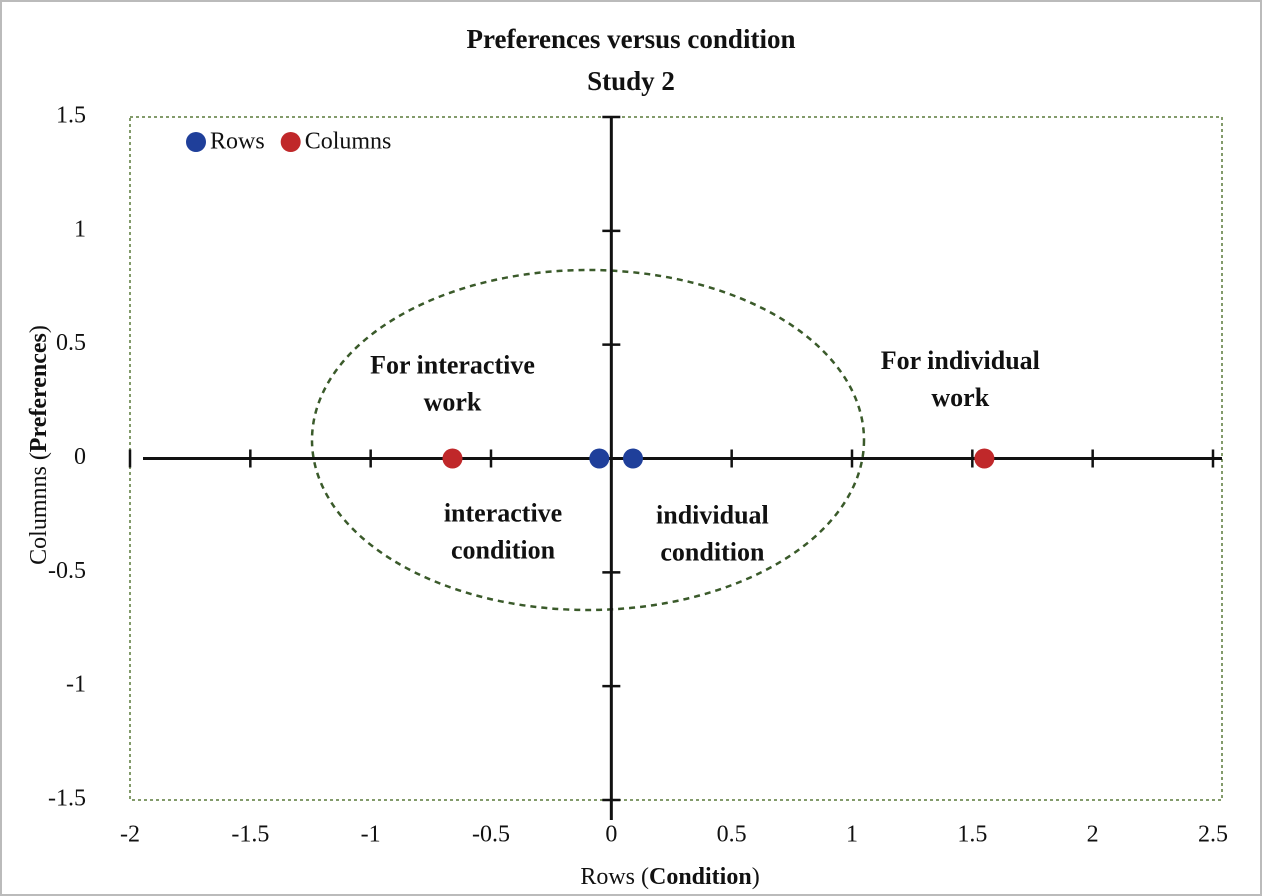  I want to click on annotation: For individual work, so click(960, 379).